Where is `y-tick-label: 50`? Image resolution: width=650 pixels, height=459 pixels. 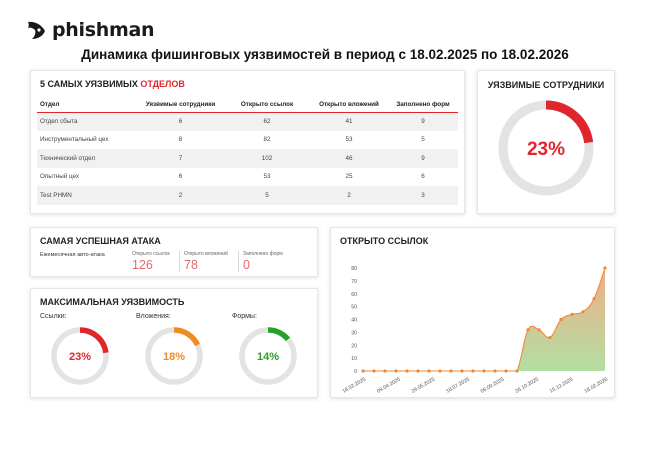
y-tick-label: 50 is located at coordinates (354, 308).